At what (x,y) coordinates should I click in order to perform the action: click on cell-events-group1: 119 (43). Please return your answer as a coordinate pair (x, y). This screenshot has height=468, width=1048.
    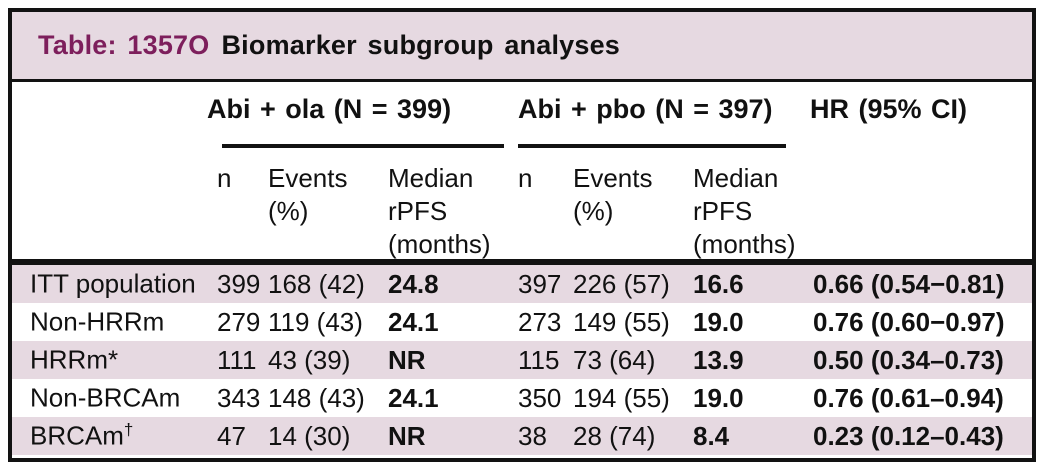
    Looking at the image, I should click on (315, 321).